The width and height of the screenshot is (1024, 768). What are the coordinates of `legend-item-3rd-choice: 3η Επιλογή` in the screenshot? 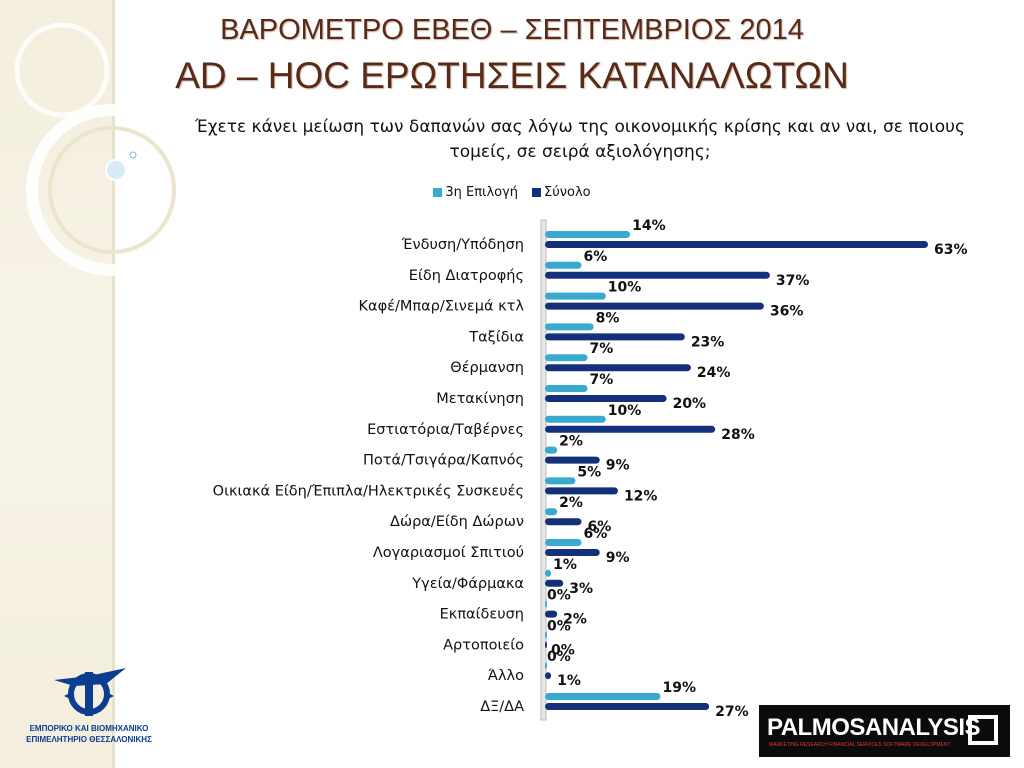 It's located at (475, 192).